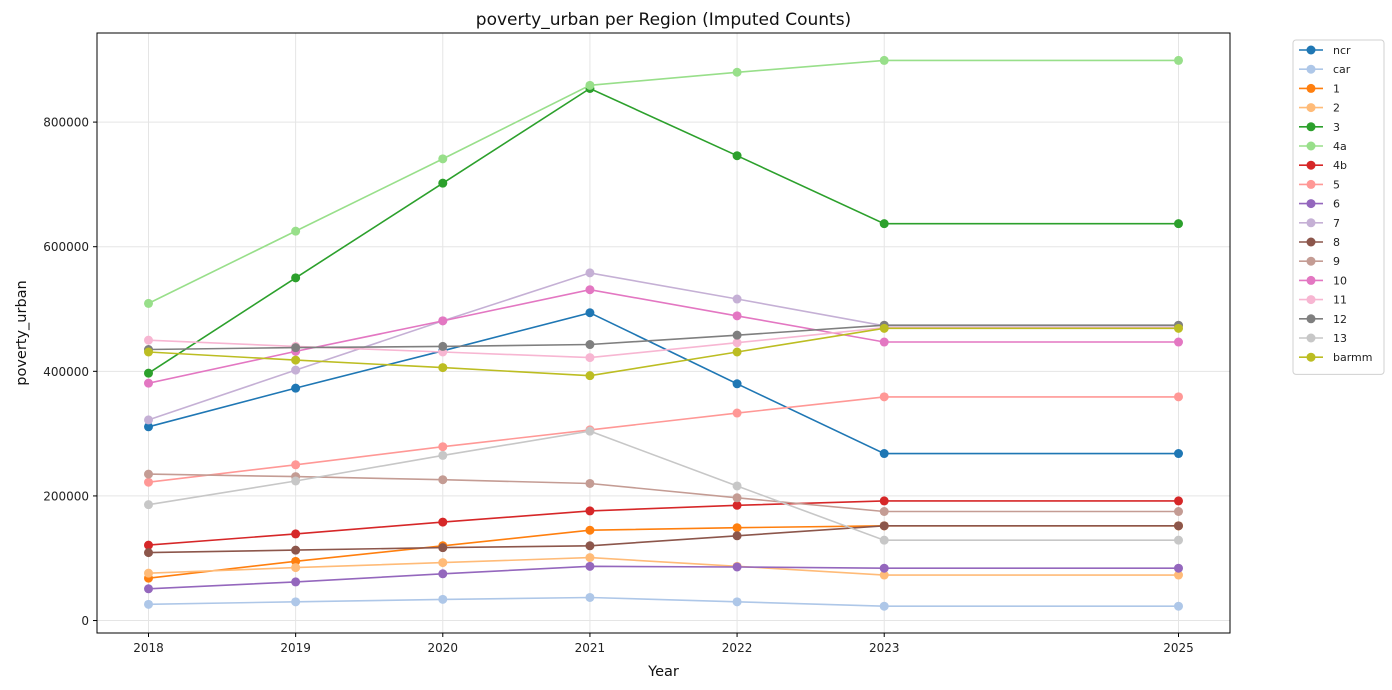  I want to click on series-line-4b, so click(663, 523).